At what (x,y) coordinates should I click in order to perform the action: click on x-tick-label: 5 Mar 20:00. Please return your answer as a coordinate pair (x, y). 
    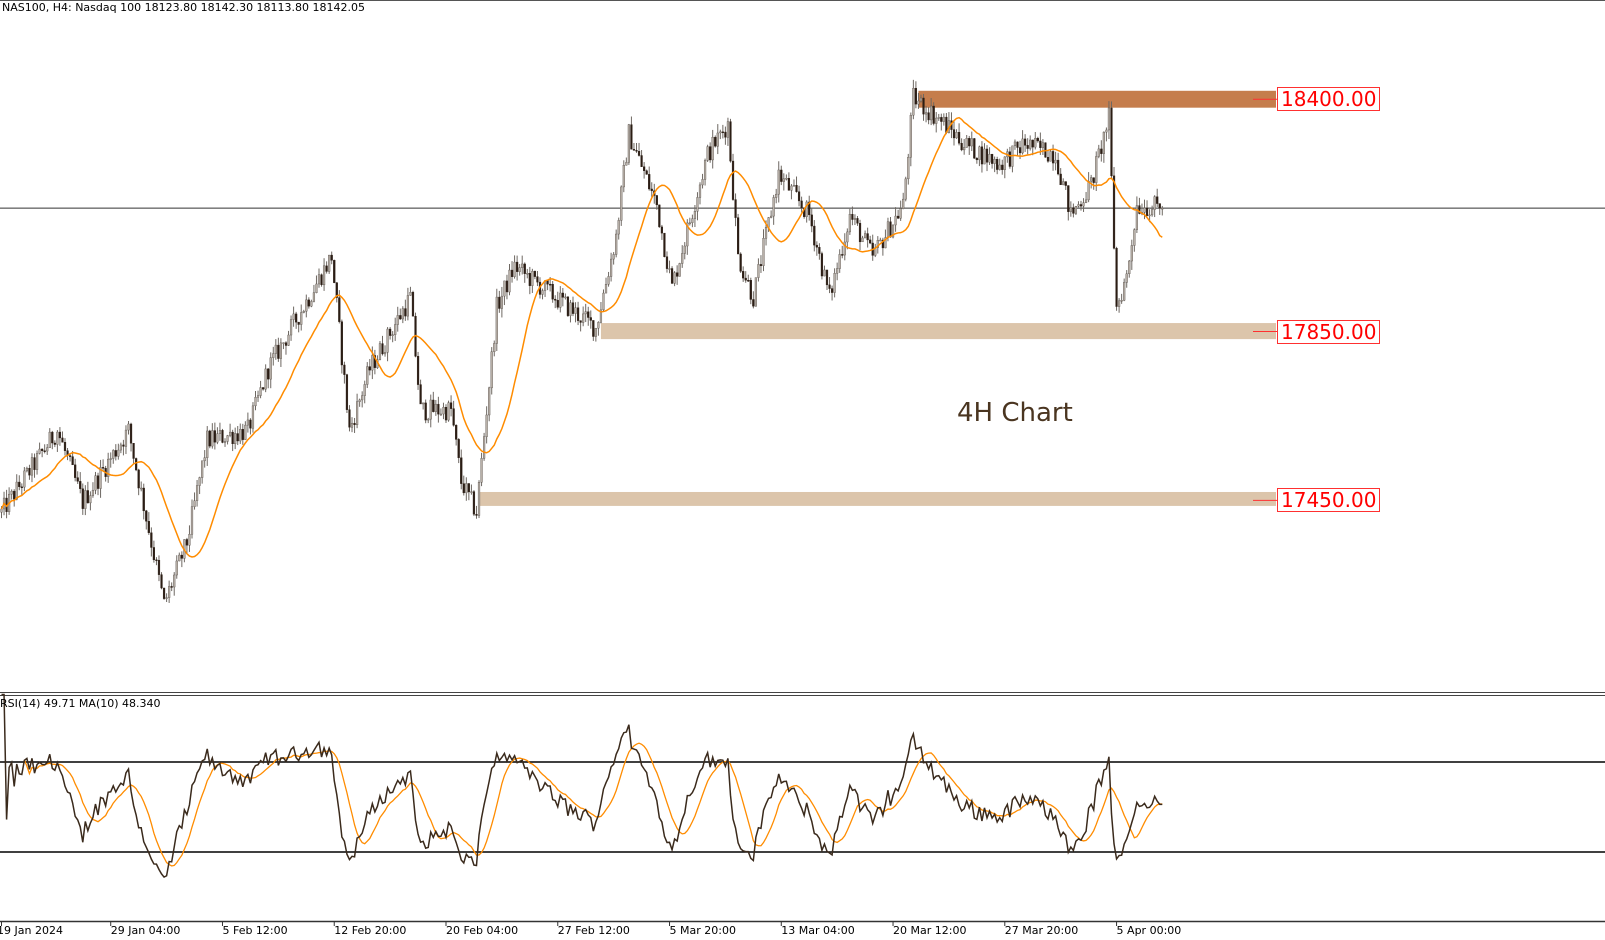
    Looking at the image, I should click on (702, 930).